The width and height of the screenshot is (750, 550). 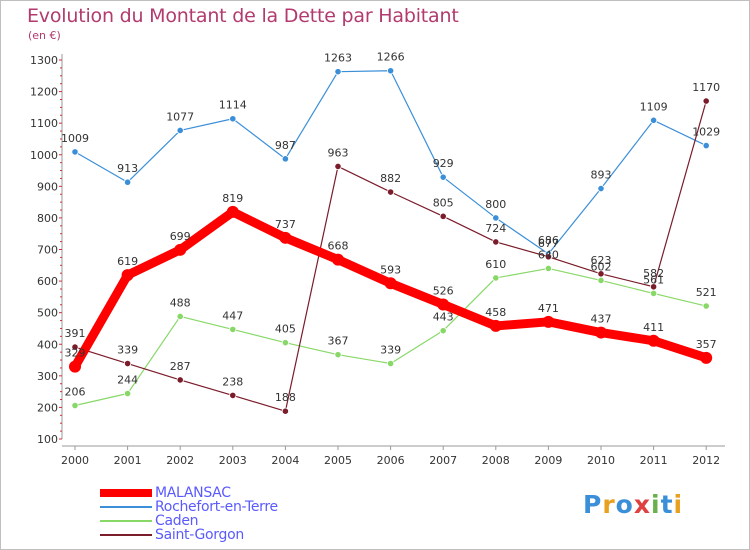 What do you see at coordinates (149, 521) in the screenshot?
I see `legend-item: Caden` at bounding box center [149, 521].